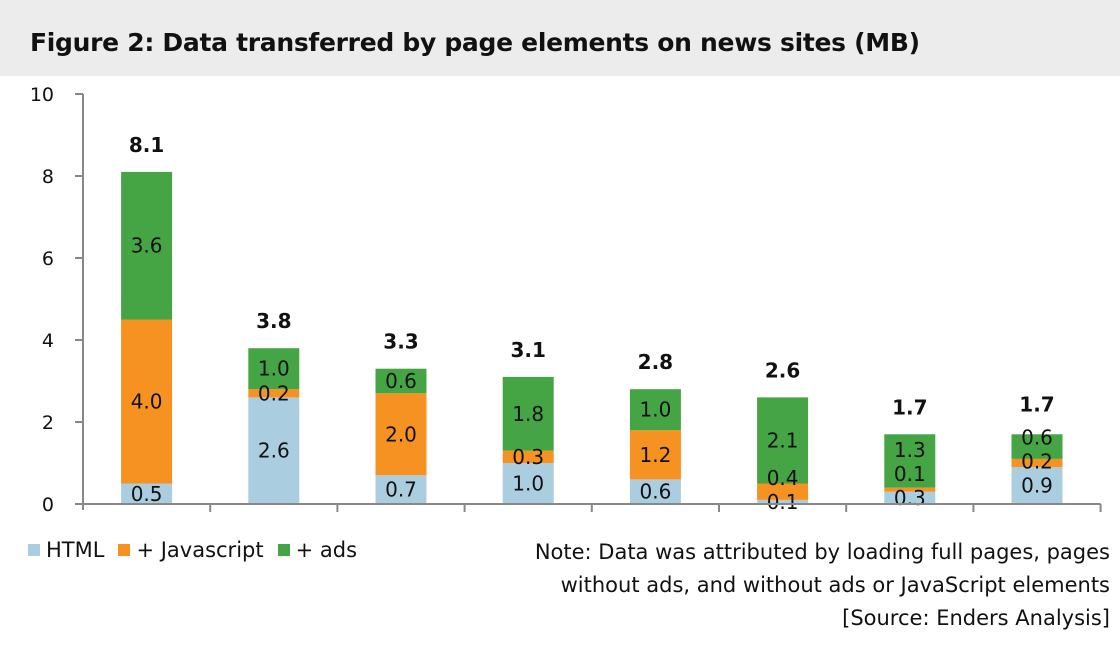 The image size is (1120, 647). I want to click on data-label: 4.0, so click(147, 402).